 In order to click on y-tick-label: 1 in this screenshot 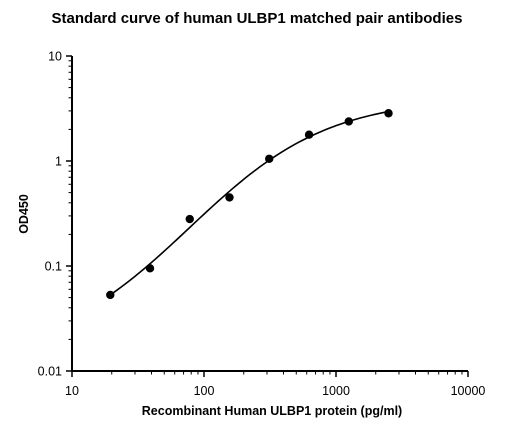, I will do `click(58, 162)`.